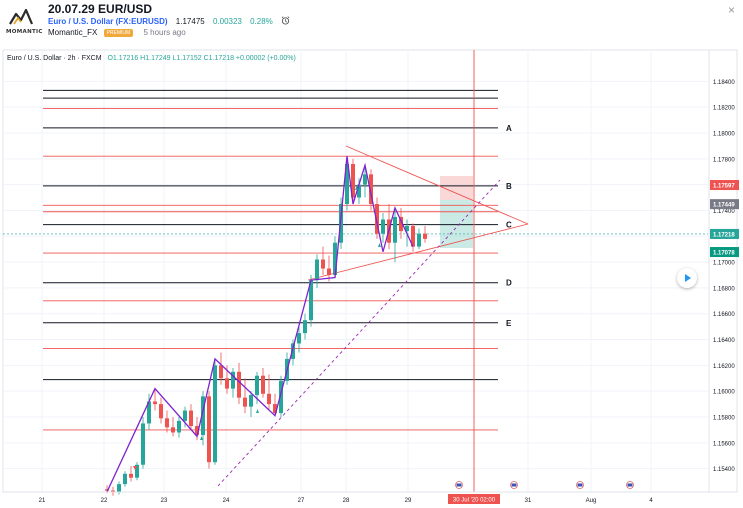 The width and height of the screenshot is (743, 508). I want to click on premium-badge: PREMIUM, so click(118, 33).